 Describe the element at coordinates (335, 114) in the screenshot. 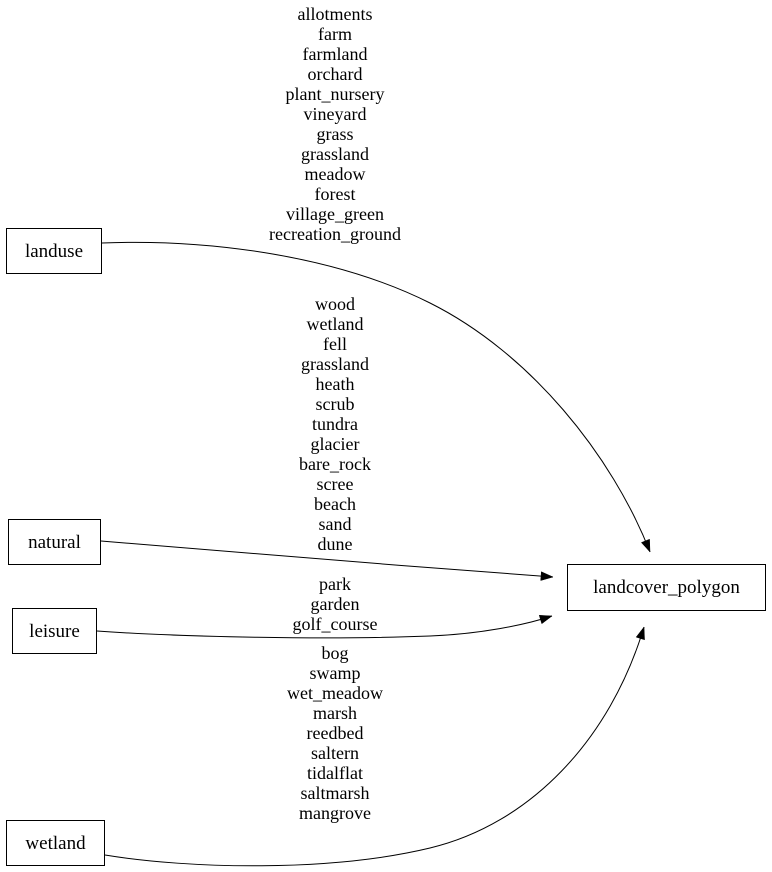

I see `edge-label-value: vineyard` at that location.